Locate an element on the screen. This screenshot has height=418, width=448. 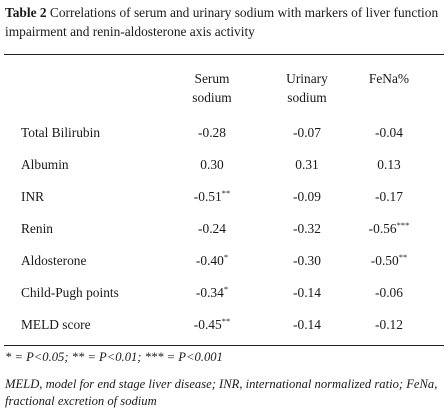
urinary-sodium-cell: -0.30 is located at coordinates (307, 261).